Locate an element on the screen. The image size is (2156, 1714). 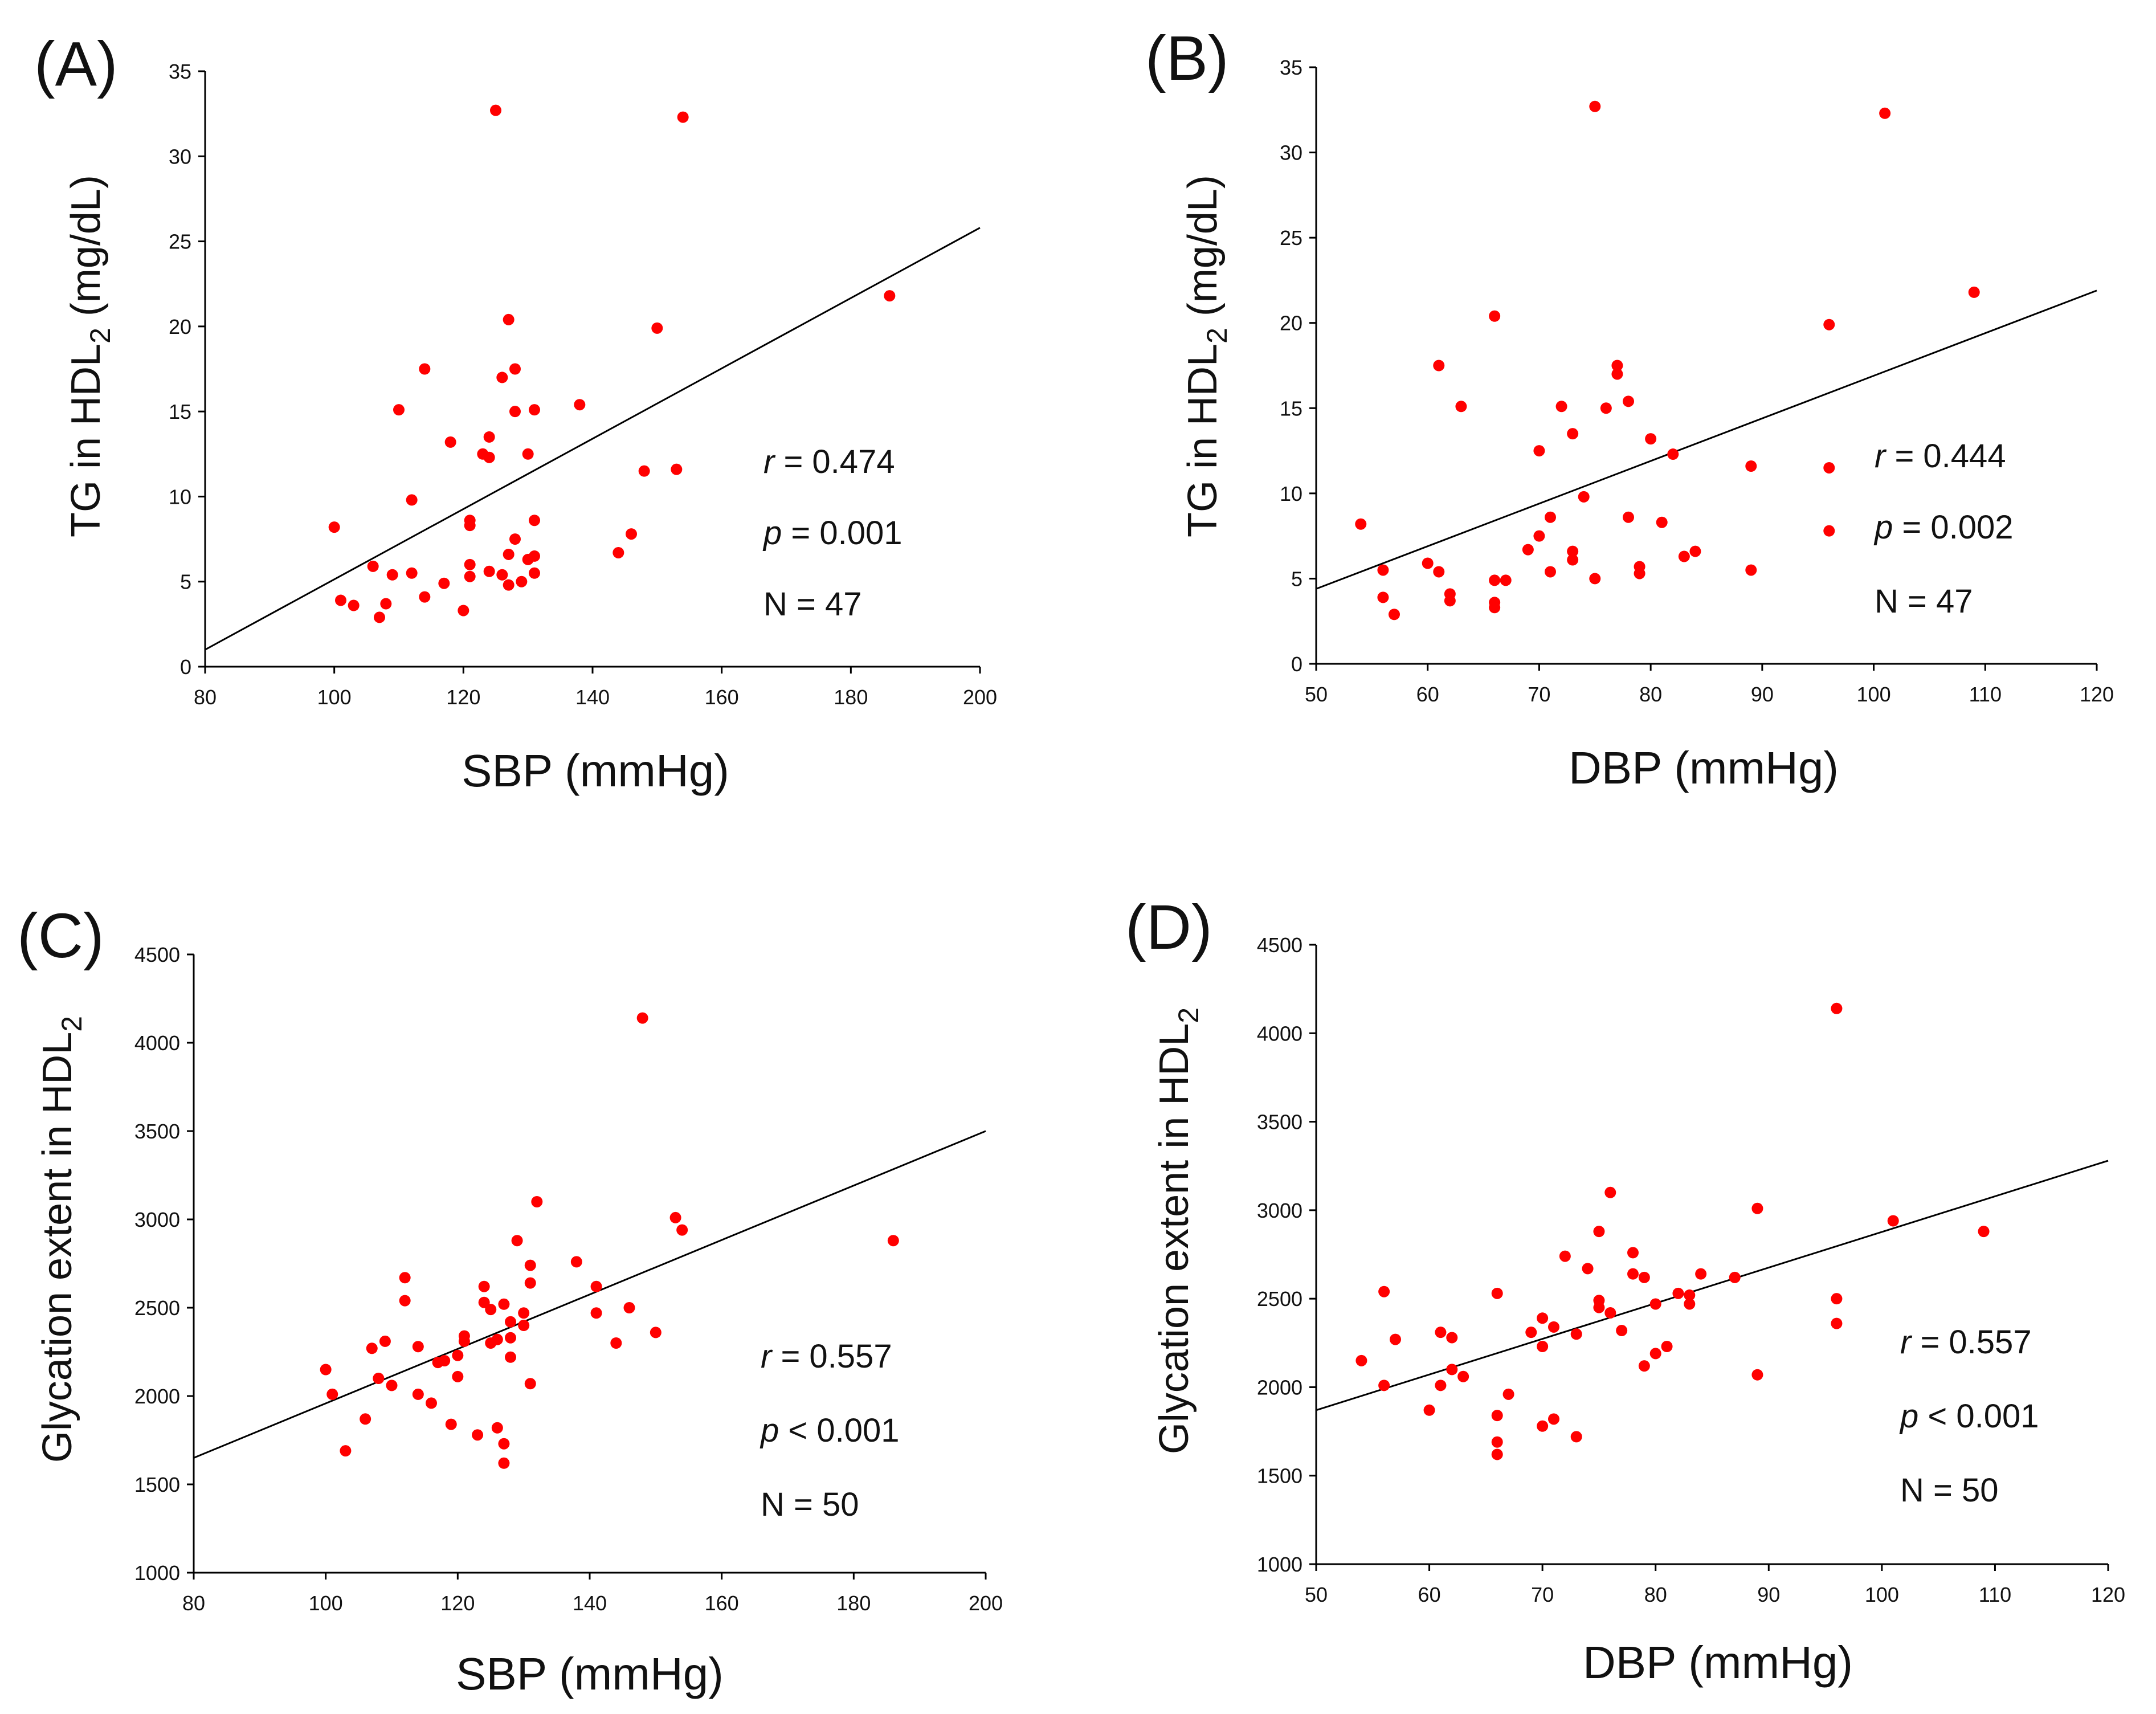
y-axis-title: TG in HDL2 (mg/dL) is located at coordinates (1206, 356).